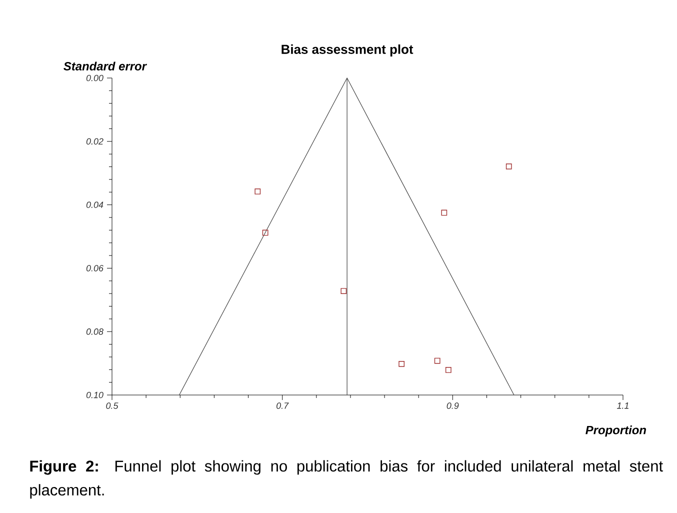  What do you see at coordinates (452, 405) in the screenshot?
I see `x-tick-label: 0.9` at bounding box center [452, 405].